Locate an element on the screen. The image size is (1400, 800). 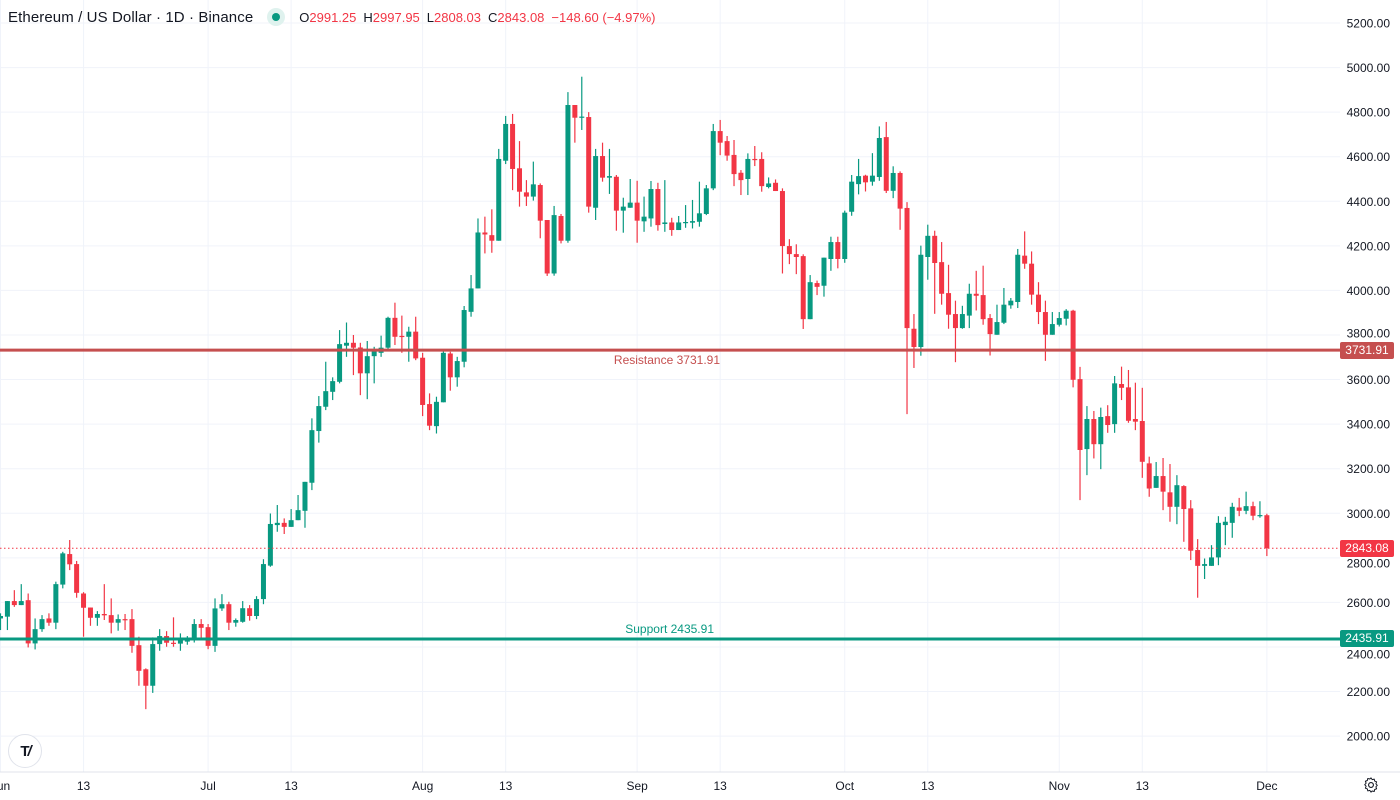
support-label: Support 2435.91 is located at coordinates (669, 629).